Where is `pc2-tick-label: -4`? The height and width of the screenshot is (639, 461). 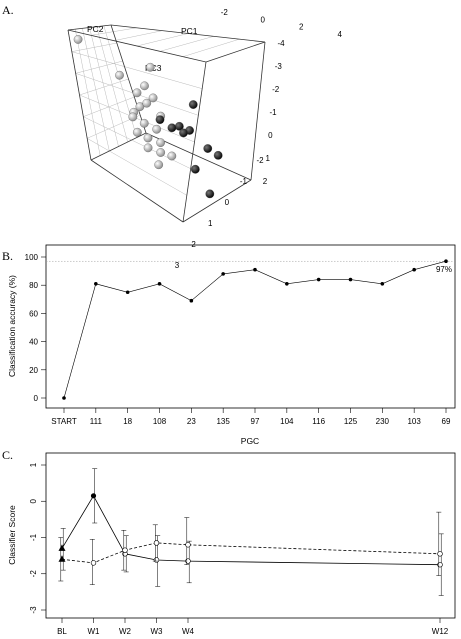
pc2-tick-label: -4 is located at coordinates (281, 43).